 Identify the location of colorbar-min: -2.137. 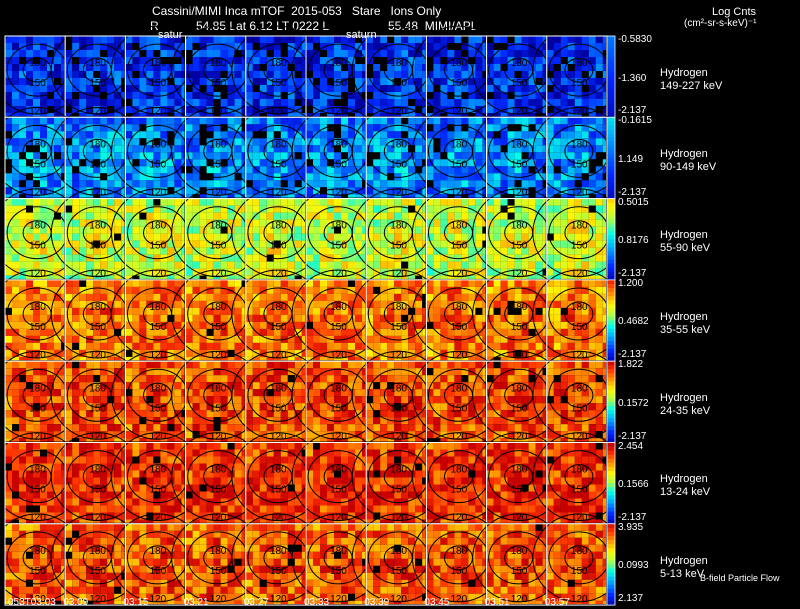
(632, 355).